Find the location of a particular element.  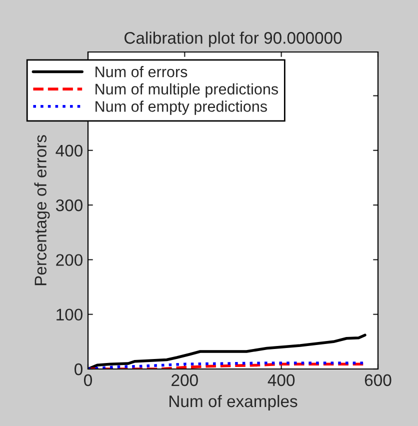

y-tick-label: 0 is located at coordinates (78, 369).